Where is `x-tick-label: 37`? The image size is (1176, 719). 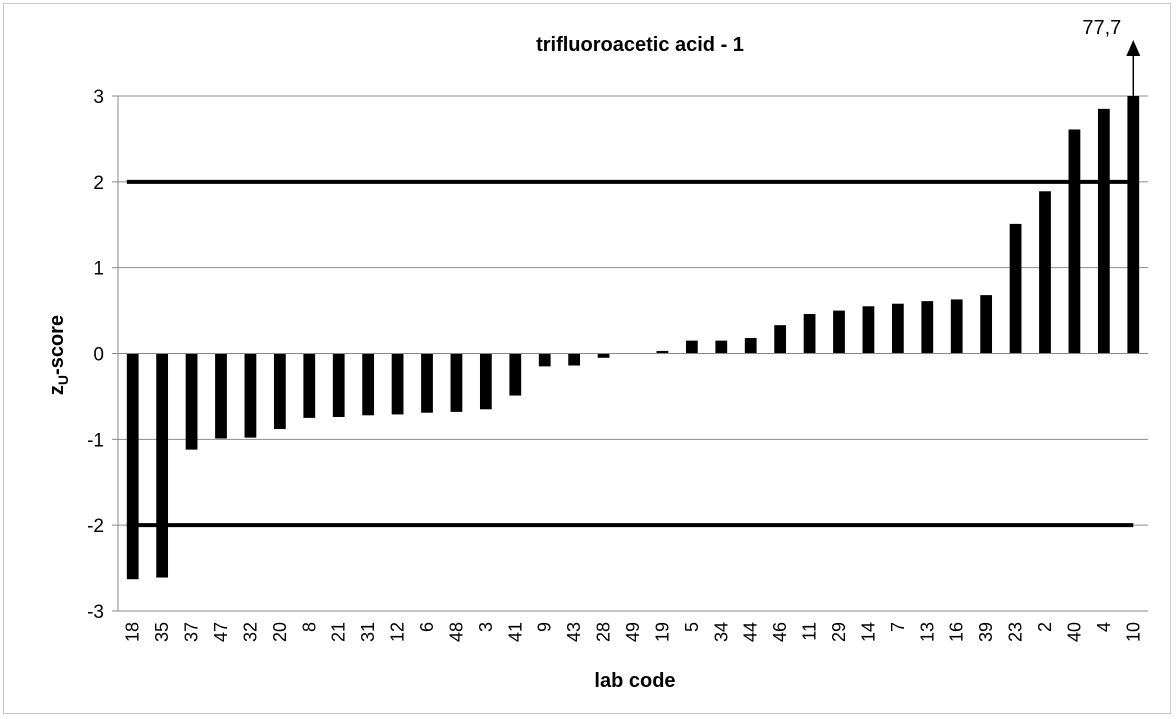
x-tick-label: 37 is located at coordinates (192, 632).